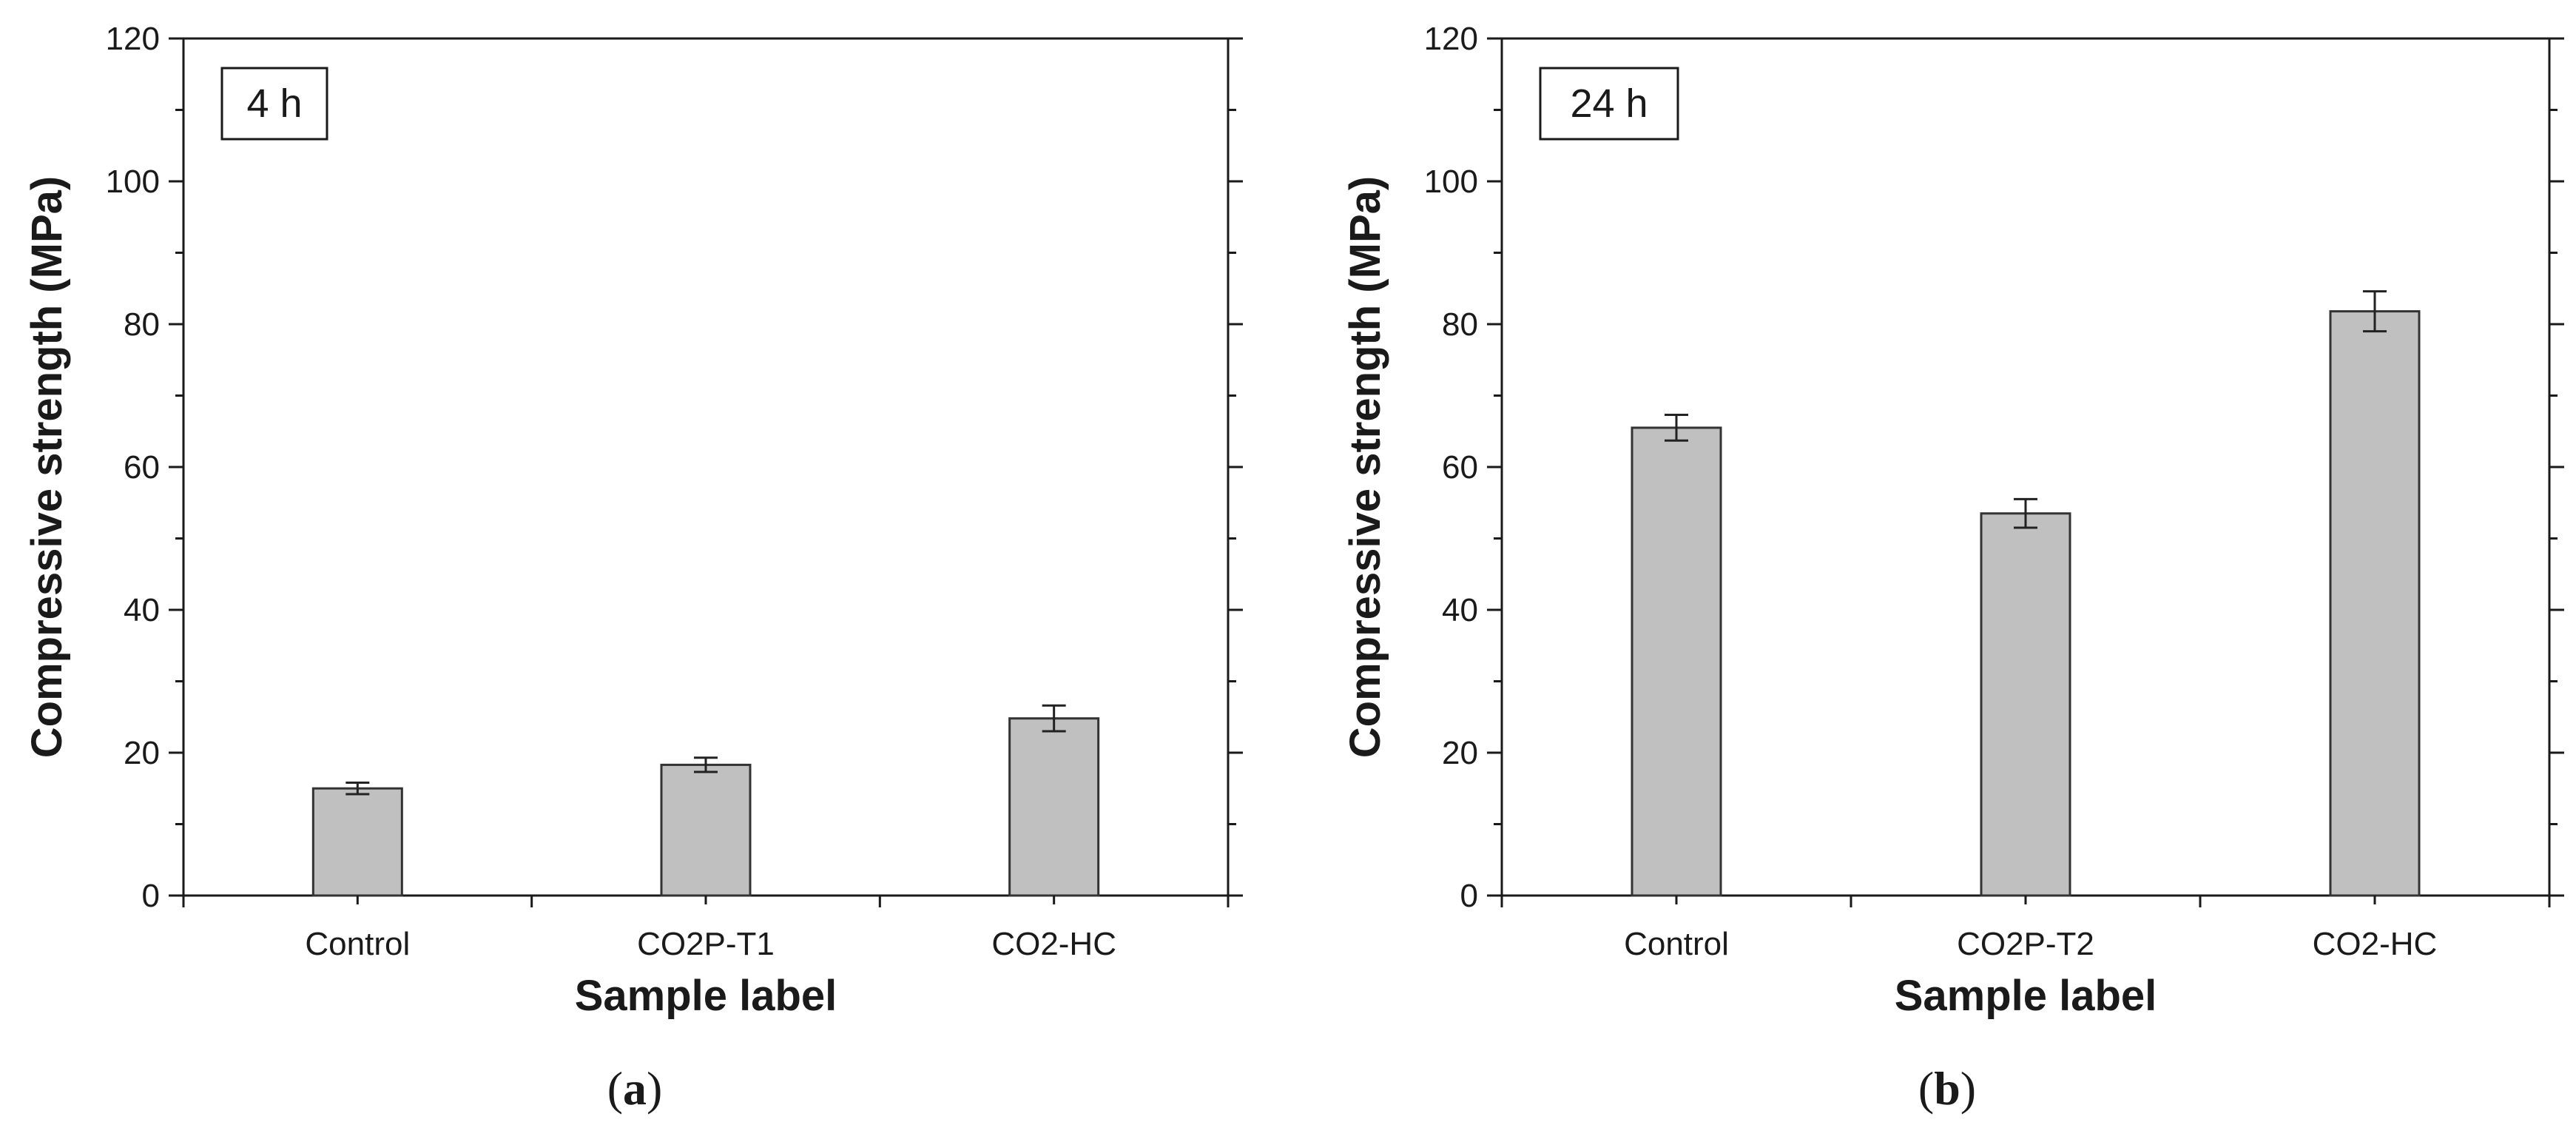  I want to click on panel-caption: (b), so click(1947, 1089).